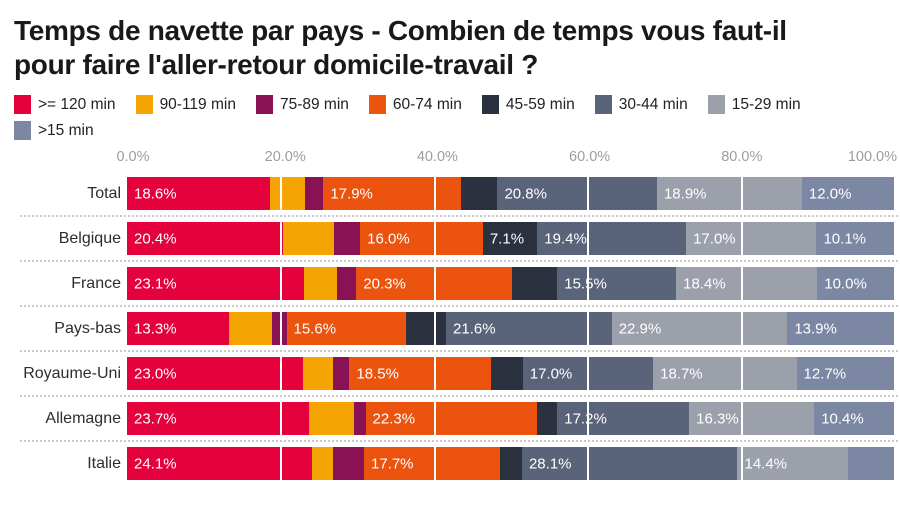 The width and height of the screenshot is (900, 506). Describe the element at coordinates (219, 464) in the screenshot. I see `bar-segment: 24.1%` at that location.